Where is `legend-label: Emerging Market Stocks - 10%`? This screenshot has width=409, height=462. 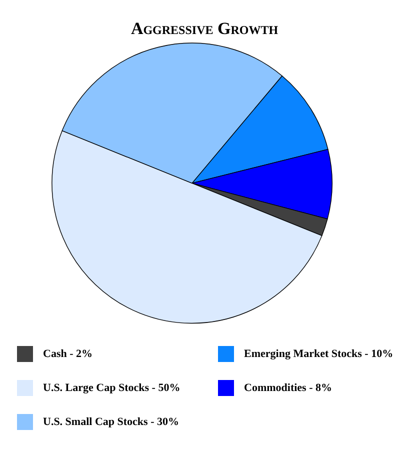 legend-label: Emerging Market Stocks - 10% is located at coordinates (319, 354).